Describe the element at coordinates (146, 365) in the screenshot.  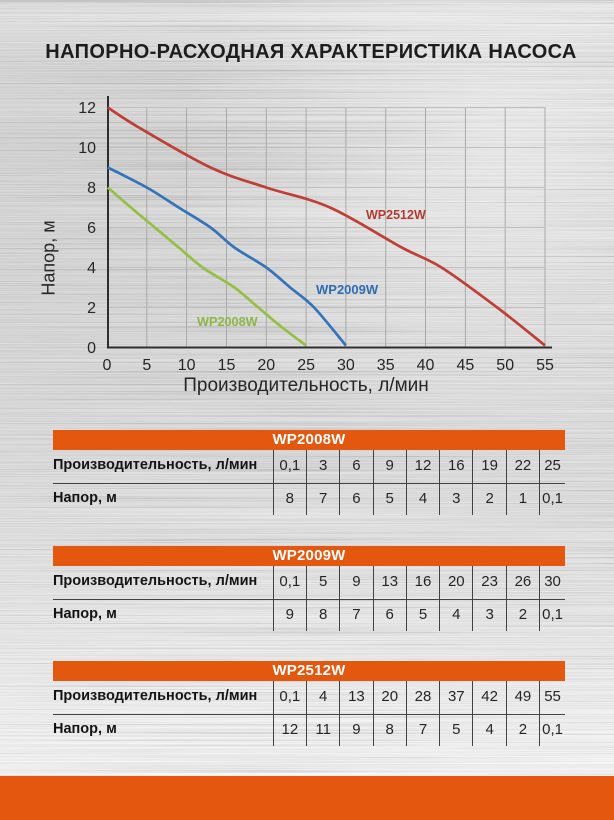
I see `svg-text: 5` at that location.